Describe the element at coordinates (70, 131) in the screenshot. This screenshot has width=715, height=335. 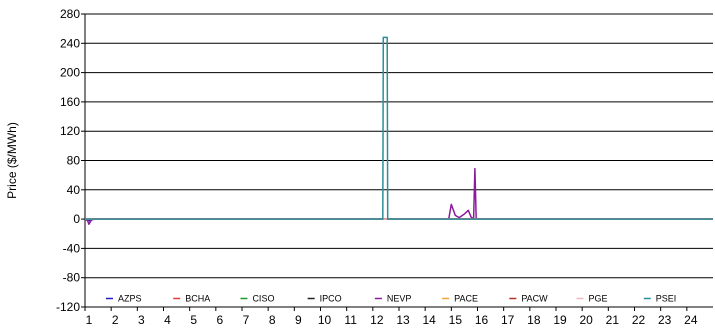
I see `y-tick-label: 120` at that location.